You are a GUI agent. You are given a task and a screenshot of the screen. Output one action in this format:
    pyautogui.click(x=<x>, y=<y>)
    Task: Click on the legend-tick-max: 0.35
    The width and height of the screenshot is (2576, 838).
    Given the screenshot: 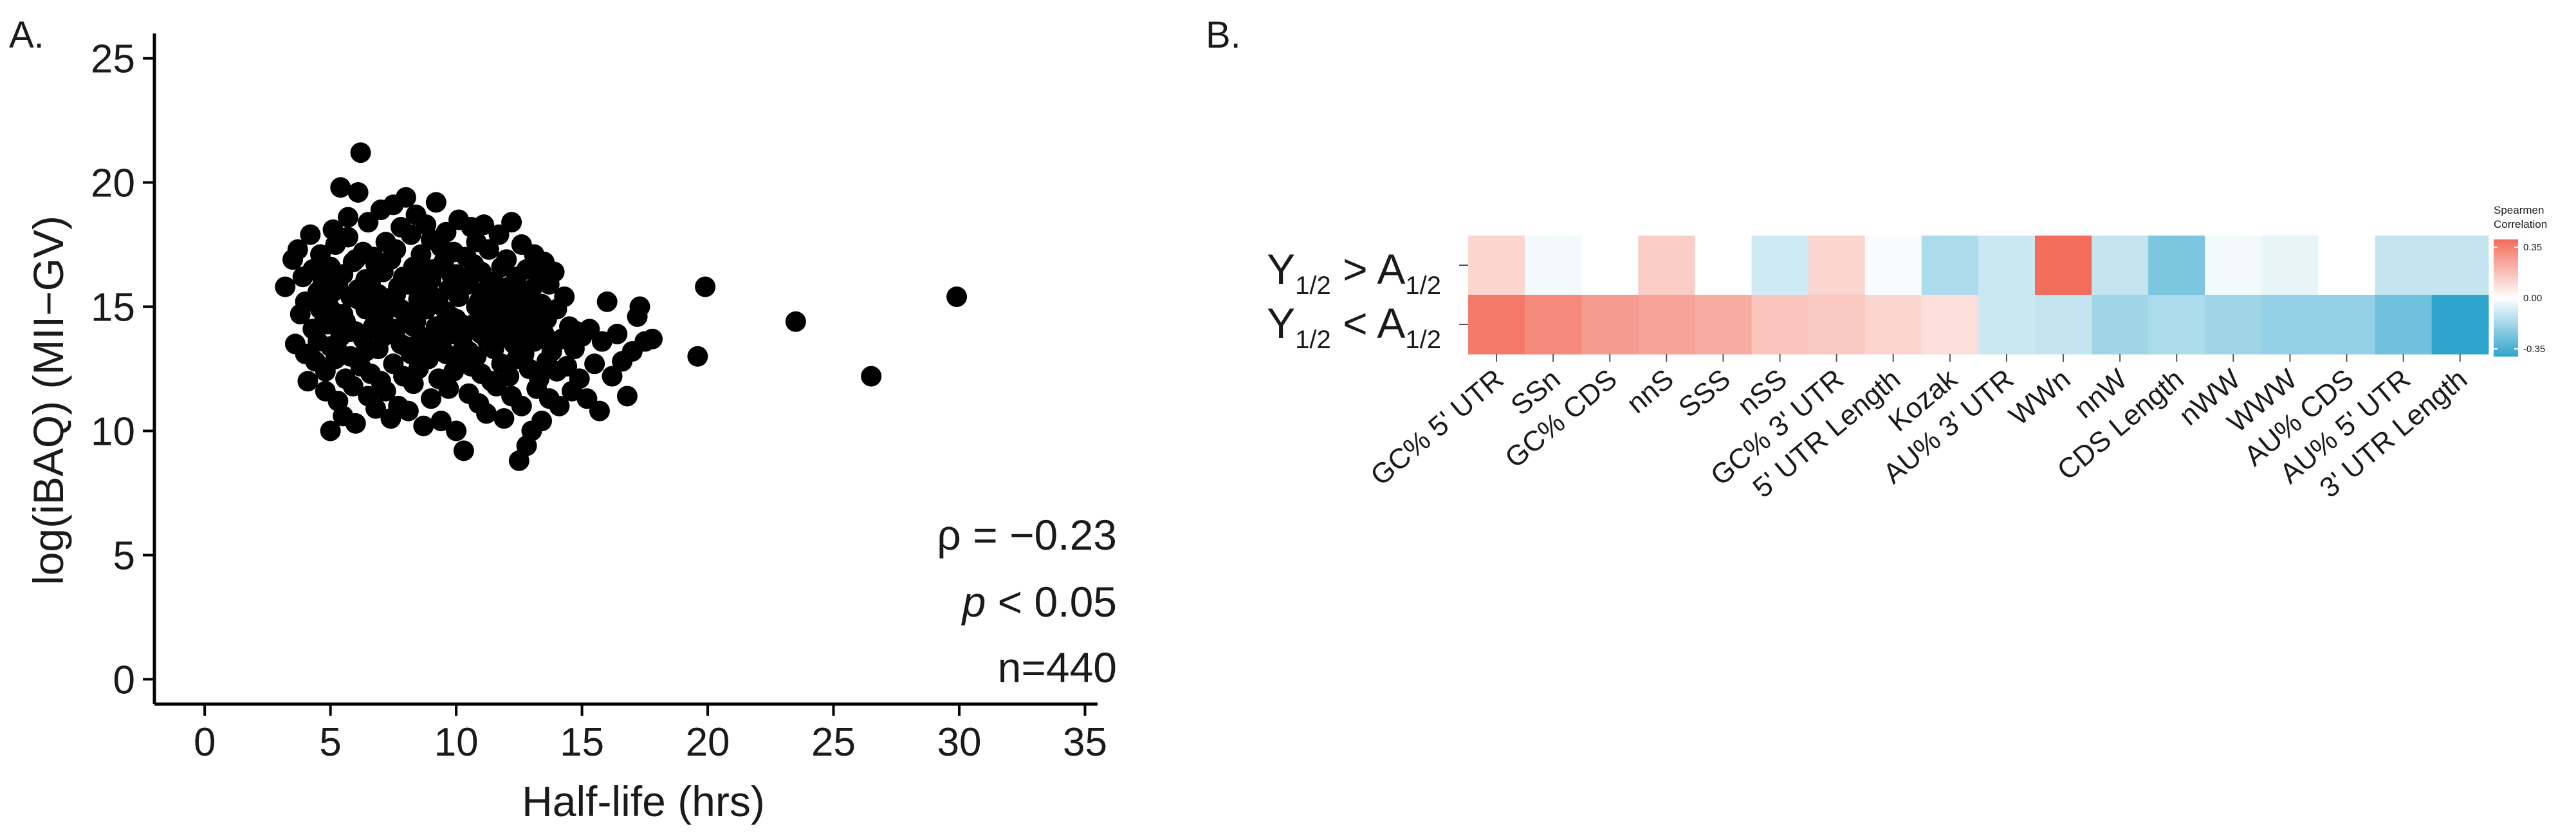 What is the action you would take?
    pyautogui.click(x=2532, y=247)
    